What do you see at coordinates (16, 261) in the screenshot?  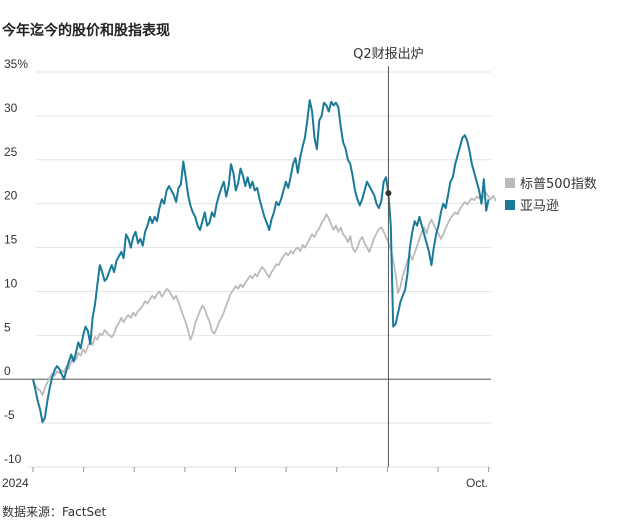 I see `y-tick-labels: 35% 30 25 20 15 10 5 0 -5 -10` at bounding box center [16, 261].